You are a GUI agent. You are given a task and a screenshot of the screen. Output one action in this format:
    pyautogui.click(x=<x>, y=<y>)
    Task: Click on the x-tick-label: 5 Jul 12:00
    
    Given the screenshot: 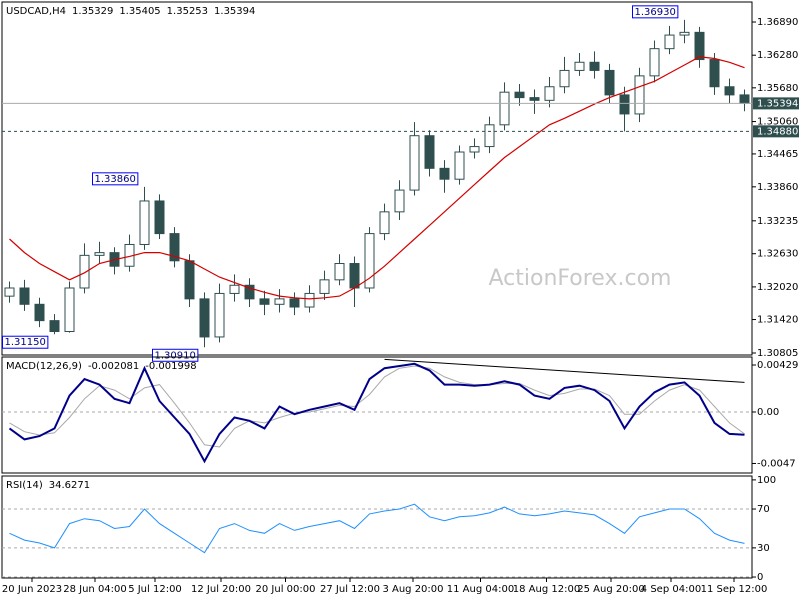 What is the action you would take?
    pyautogui.click(x=155, y=589)
    